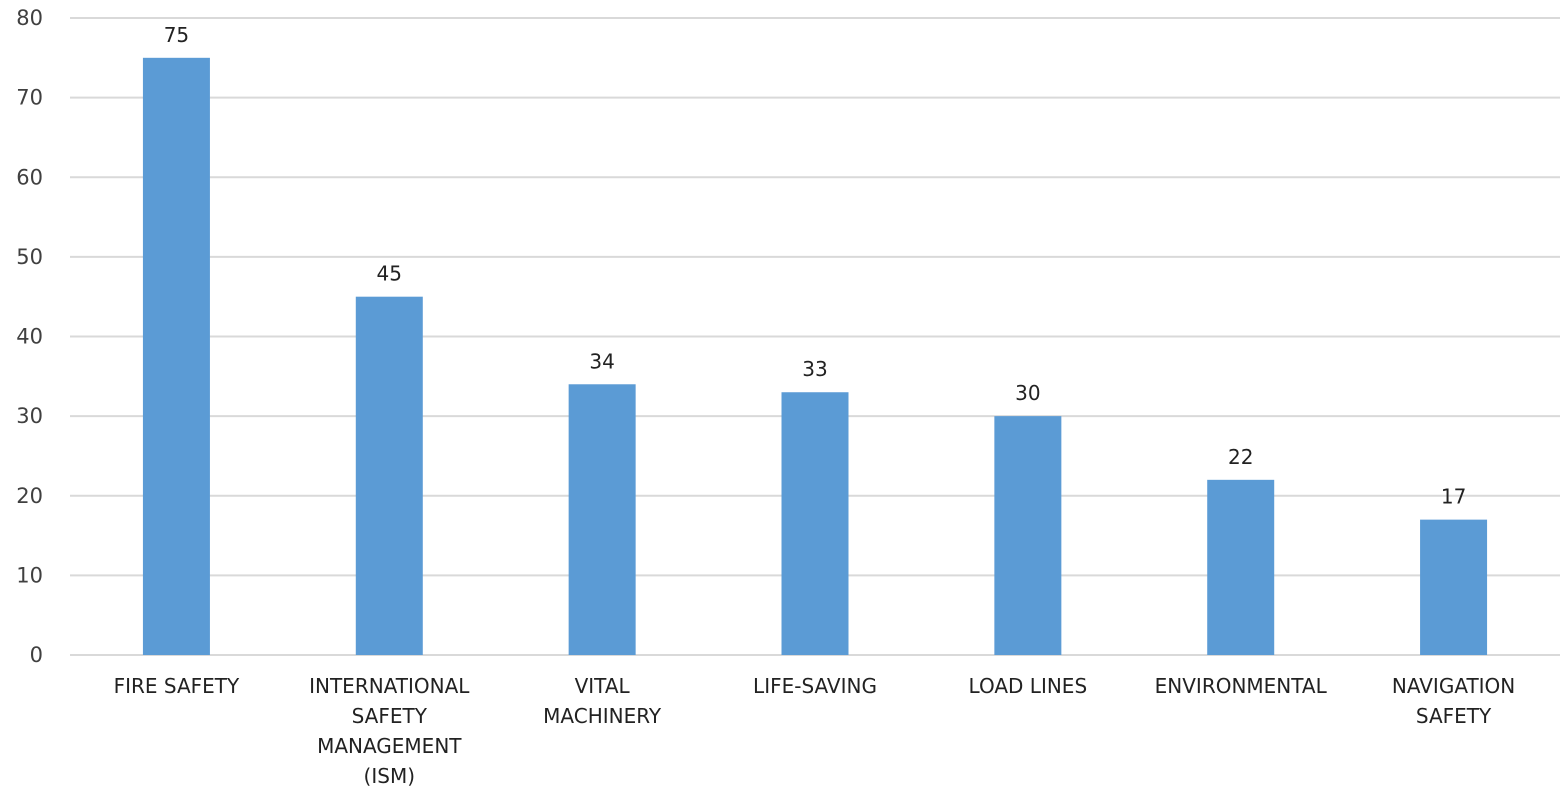 This screenshot has width=1560, height=794. I want to click on x-tick-label: ENVIRONMENTAL, so click(1241, 686).